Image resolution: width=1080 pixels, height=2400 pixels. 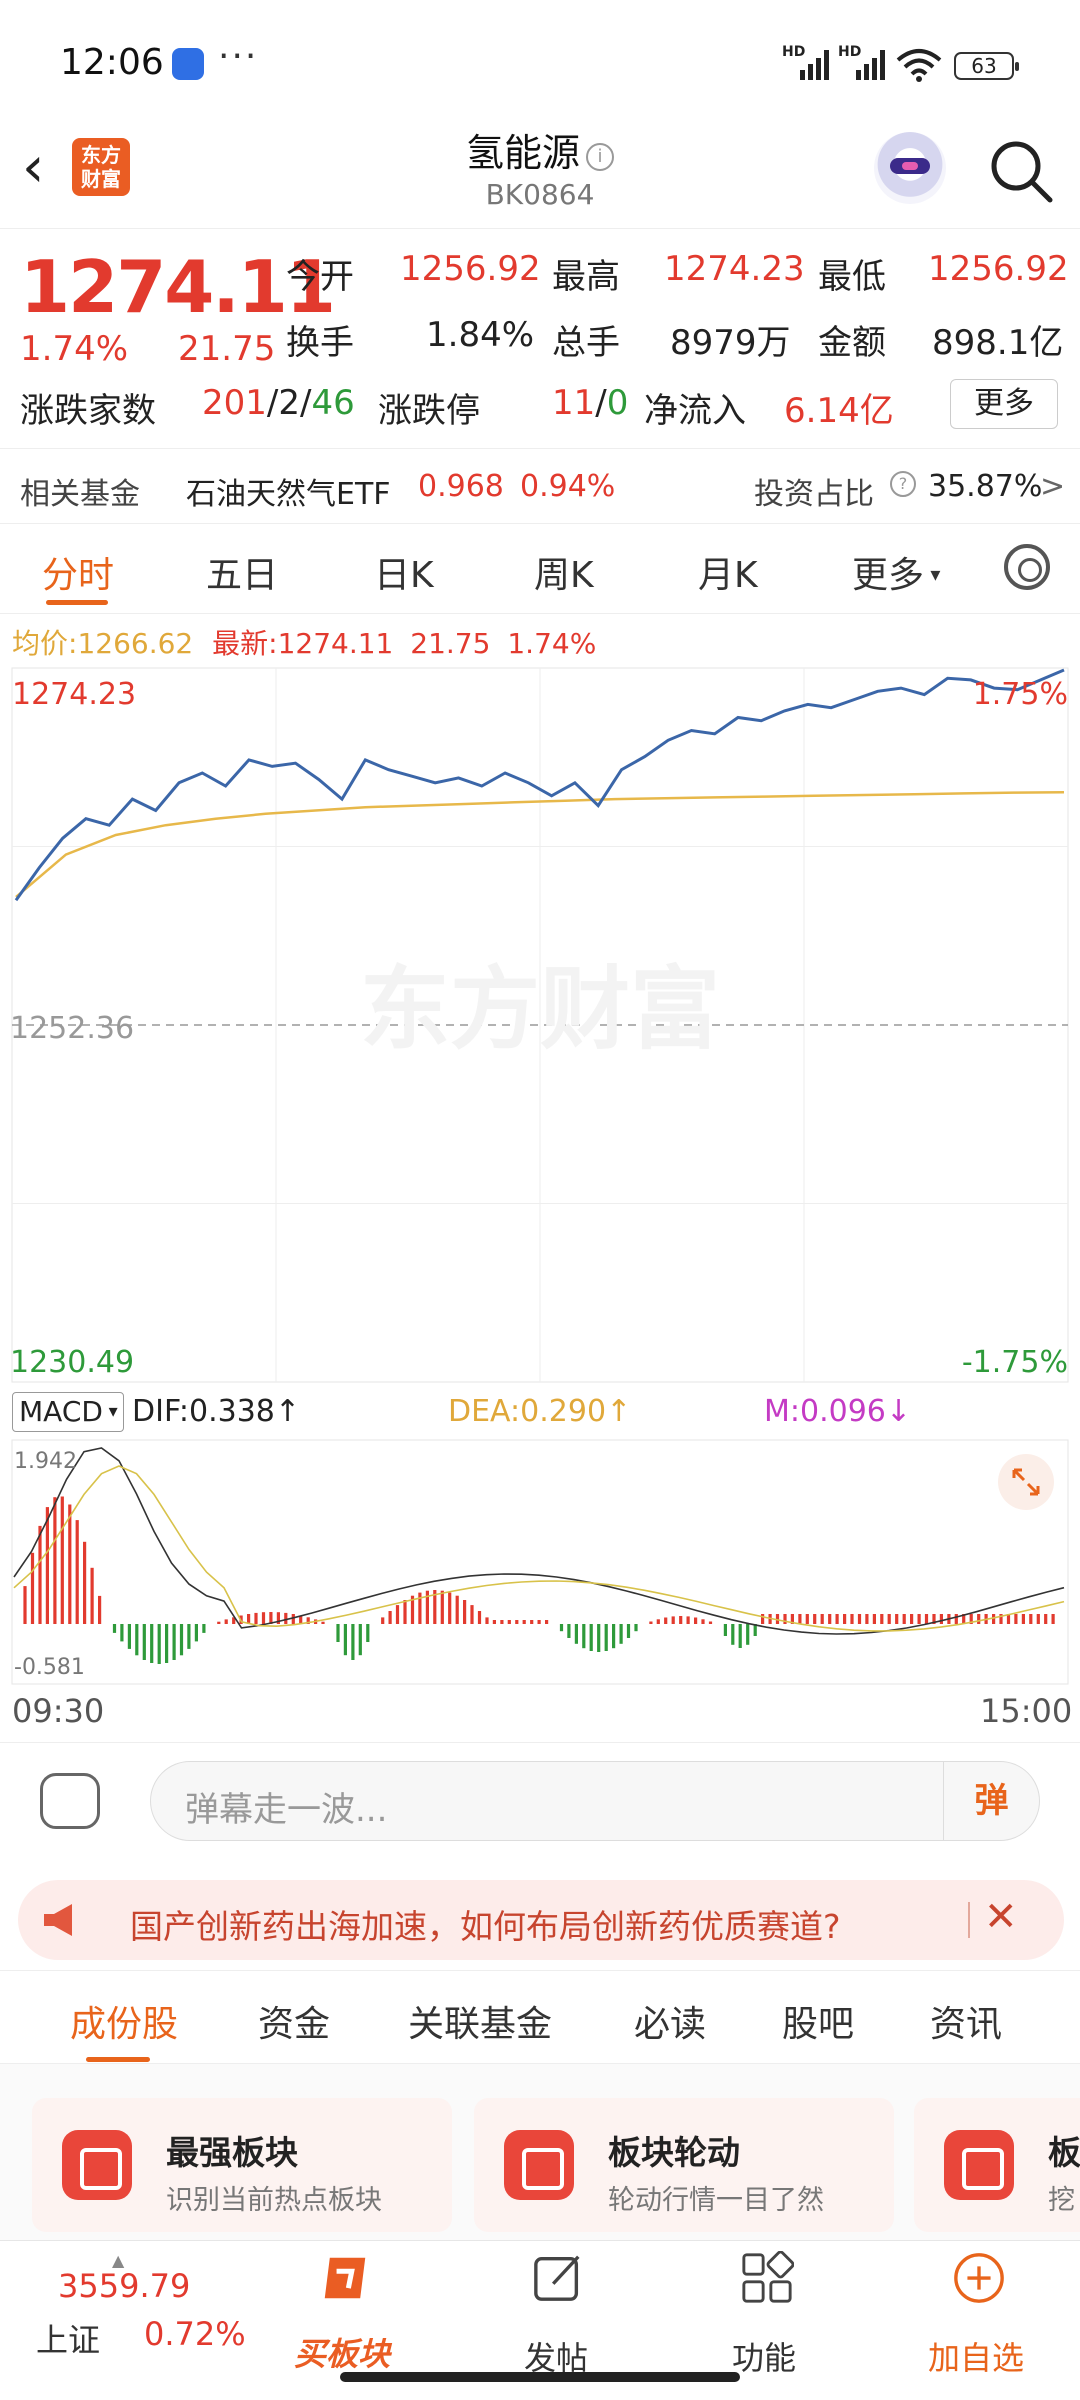 I want to click on avg-label: 均价:, so click(x=45, y=643).